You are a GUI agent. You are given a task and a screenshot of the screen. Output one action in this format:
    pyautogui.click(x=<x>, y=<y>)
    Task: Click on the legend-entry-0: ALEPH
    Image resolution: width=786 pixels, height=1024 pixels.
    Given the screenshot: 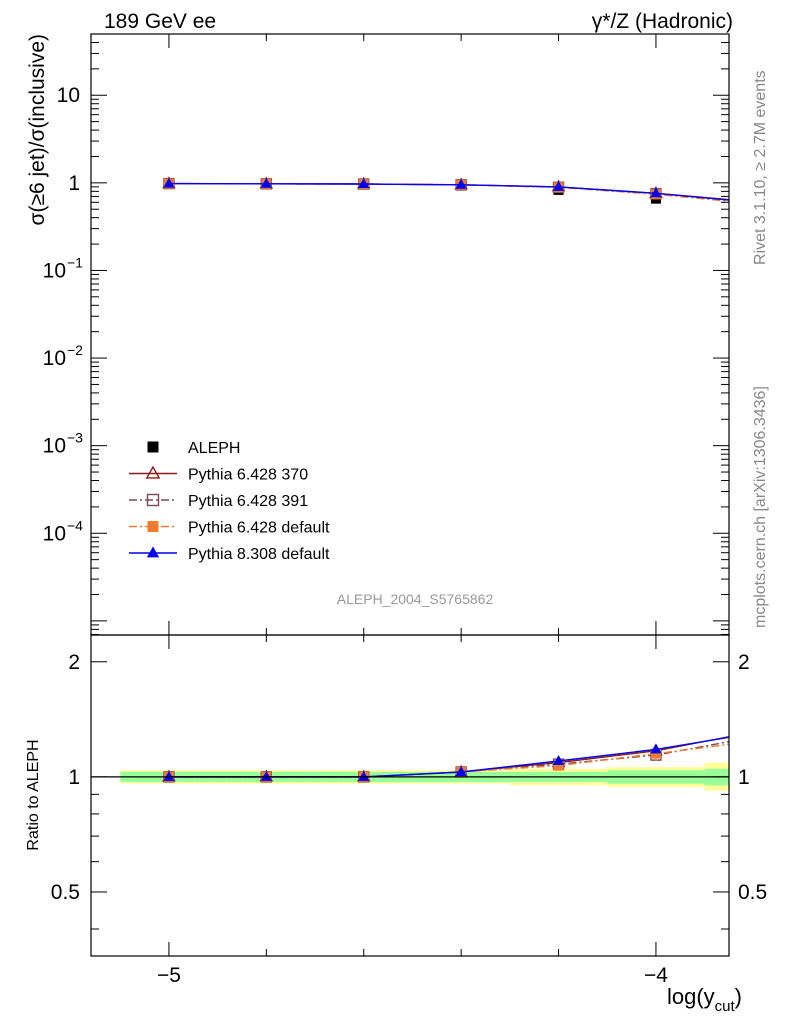 What is the action you would take?
    pyautogui.click(x=193, y=448)
    